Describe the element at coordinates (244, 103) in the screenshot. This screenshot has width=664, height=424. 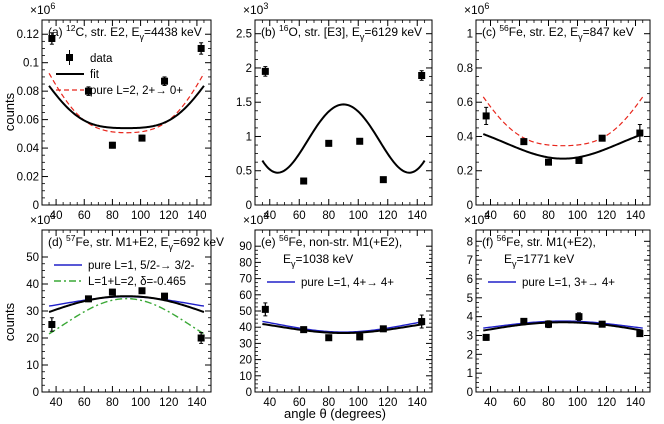
I see `y-tick-label: 1.5` at that location.